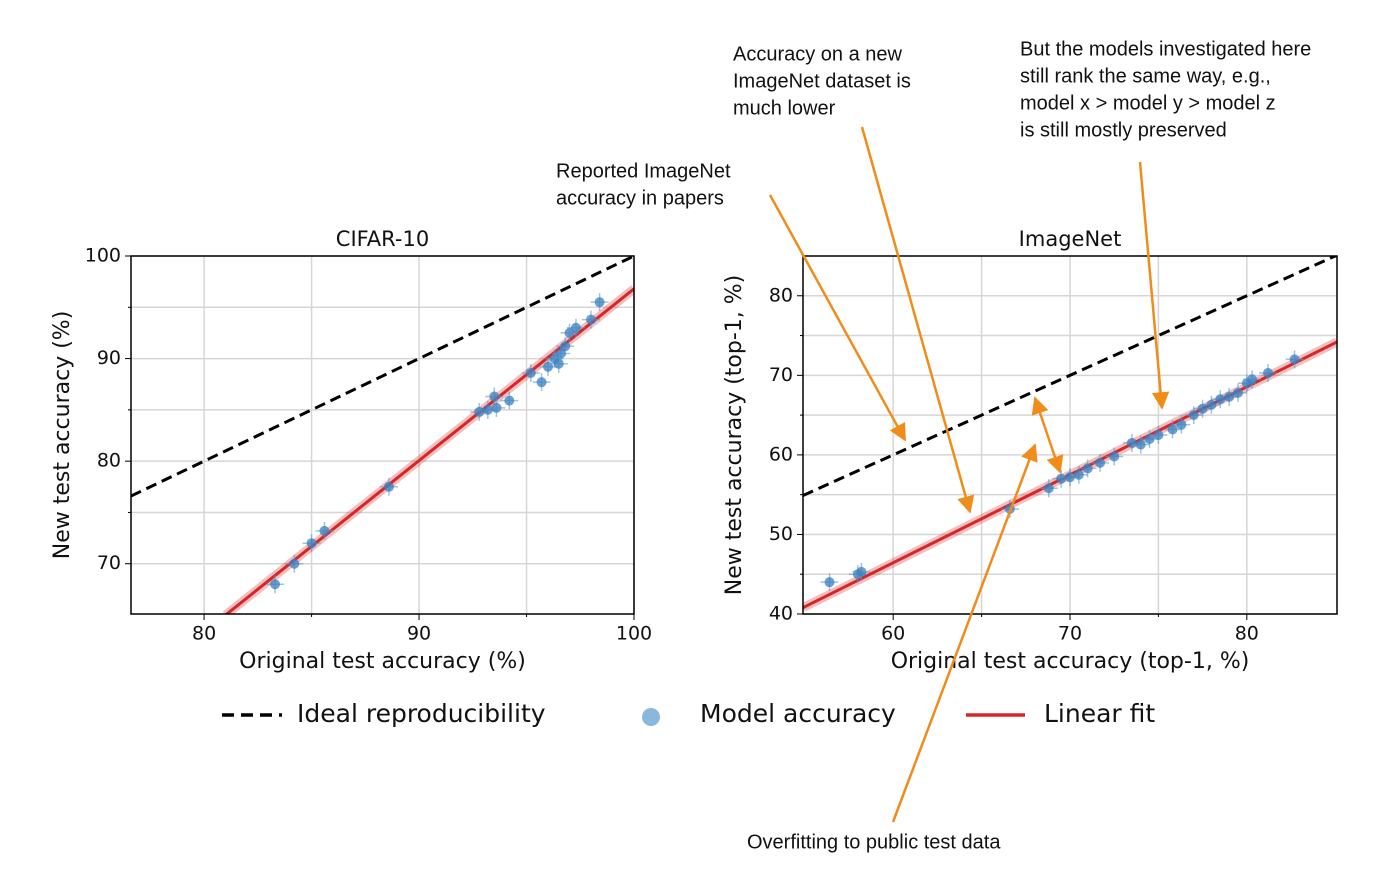  I want to click on x-tick-label: 70, so click(1070, 634).